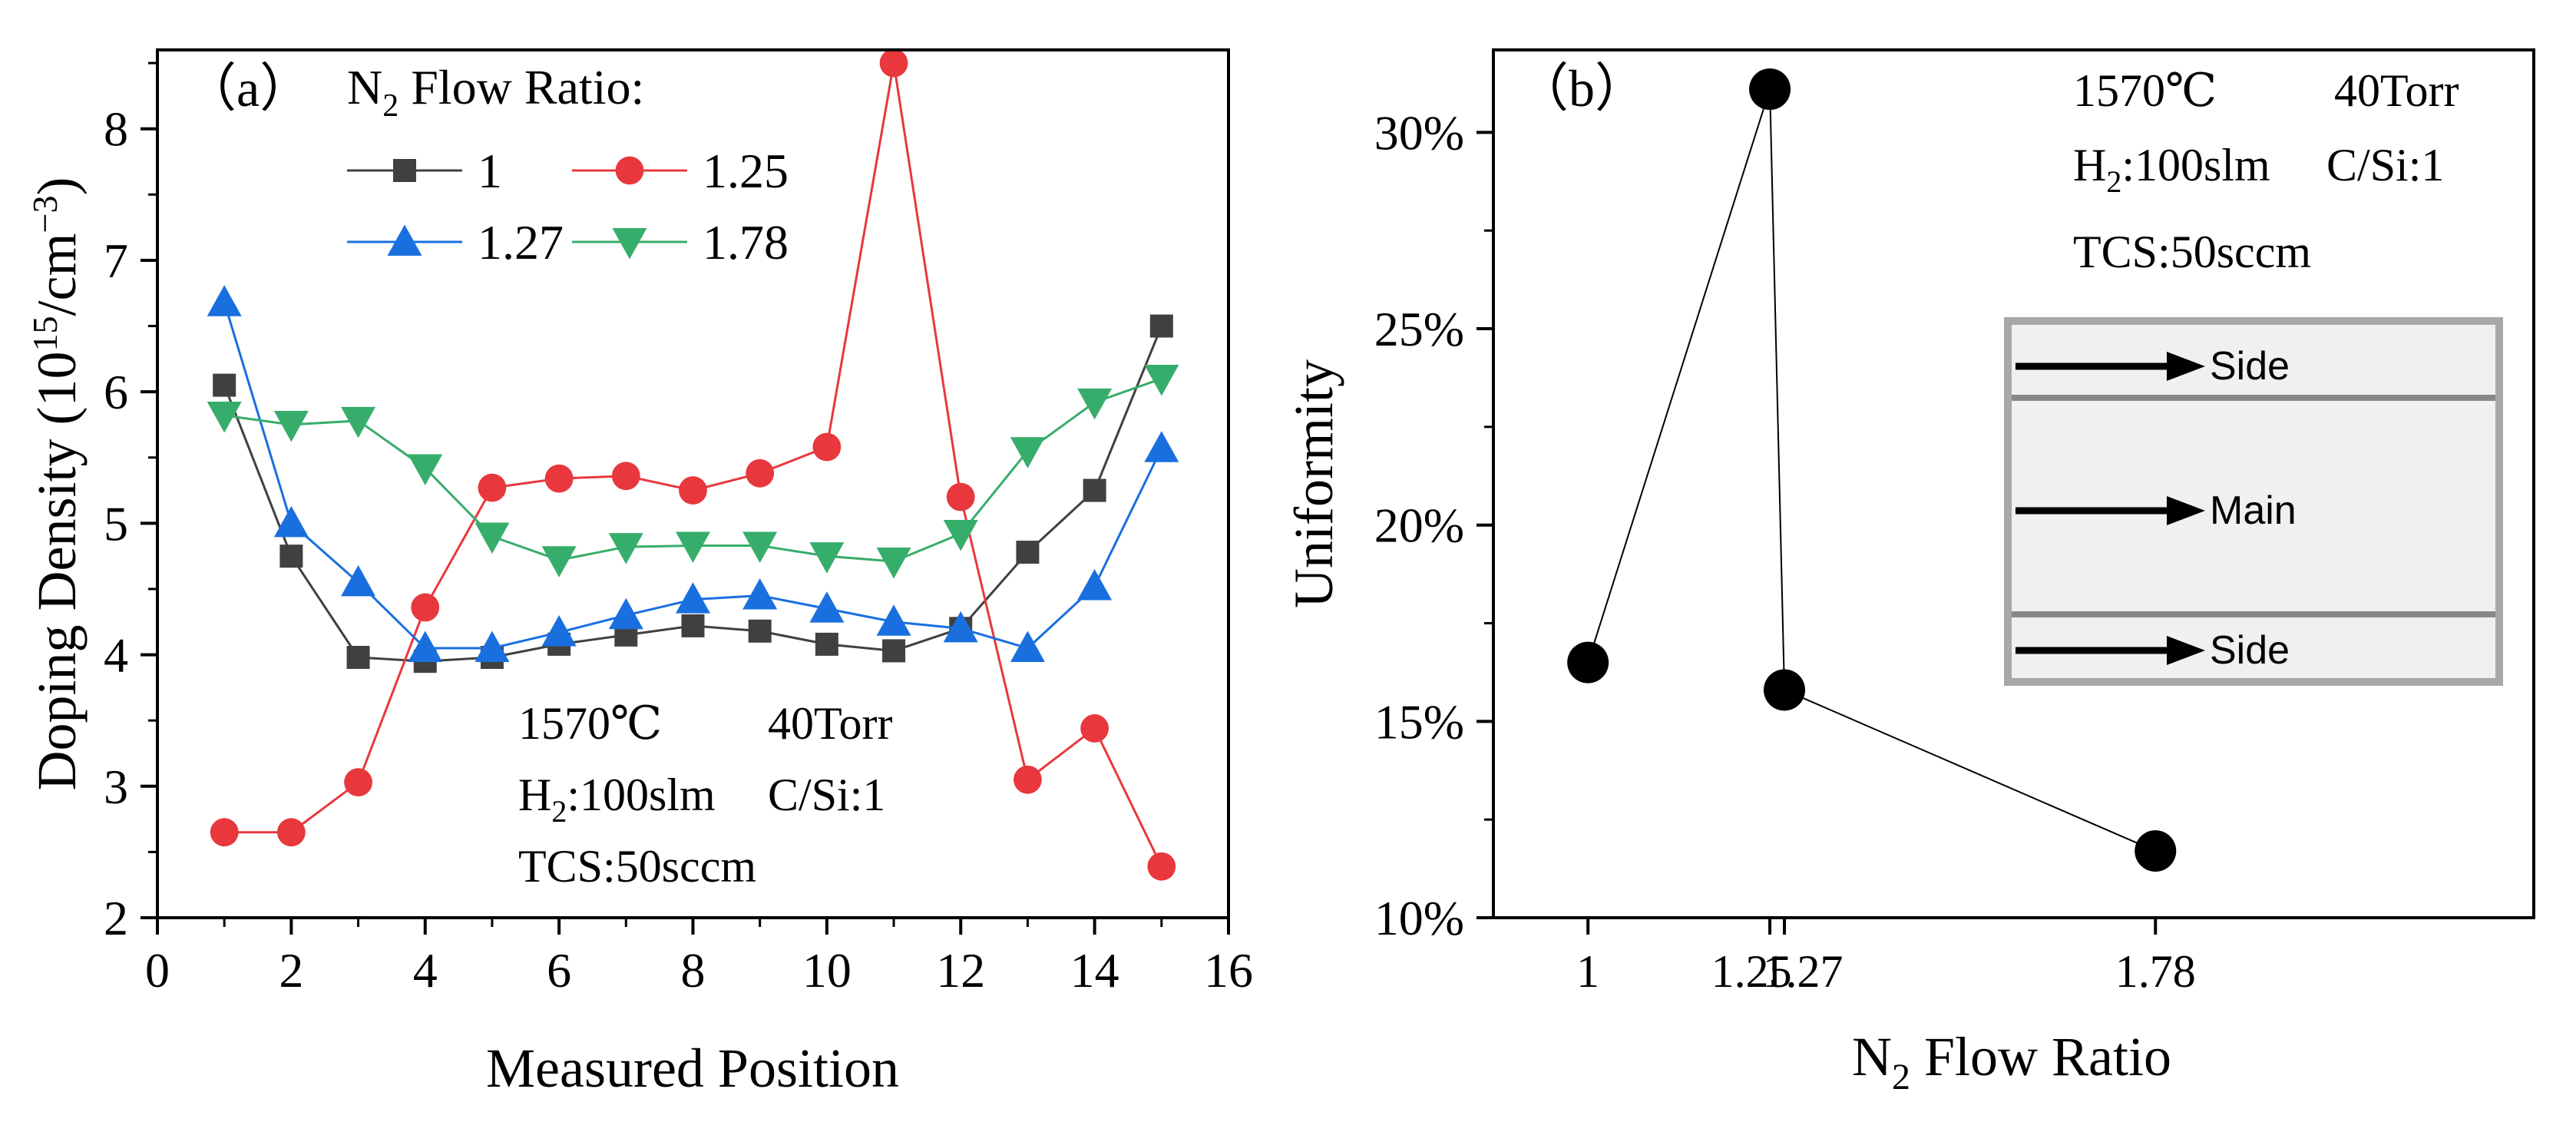 This screenshot has width=2576, height=1122. Describe the element at coordinates (827, 970) in the screenshot. I see `x-tick-label: 10` at that location.